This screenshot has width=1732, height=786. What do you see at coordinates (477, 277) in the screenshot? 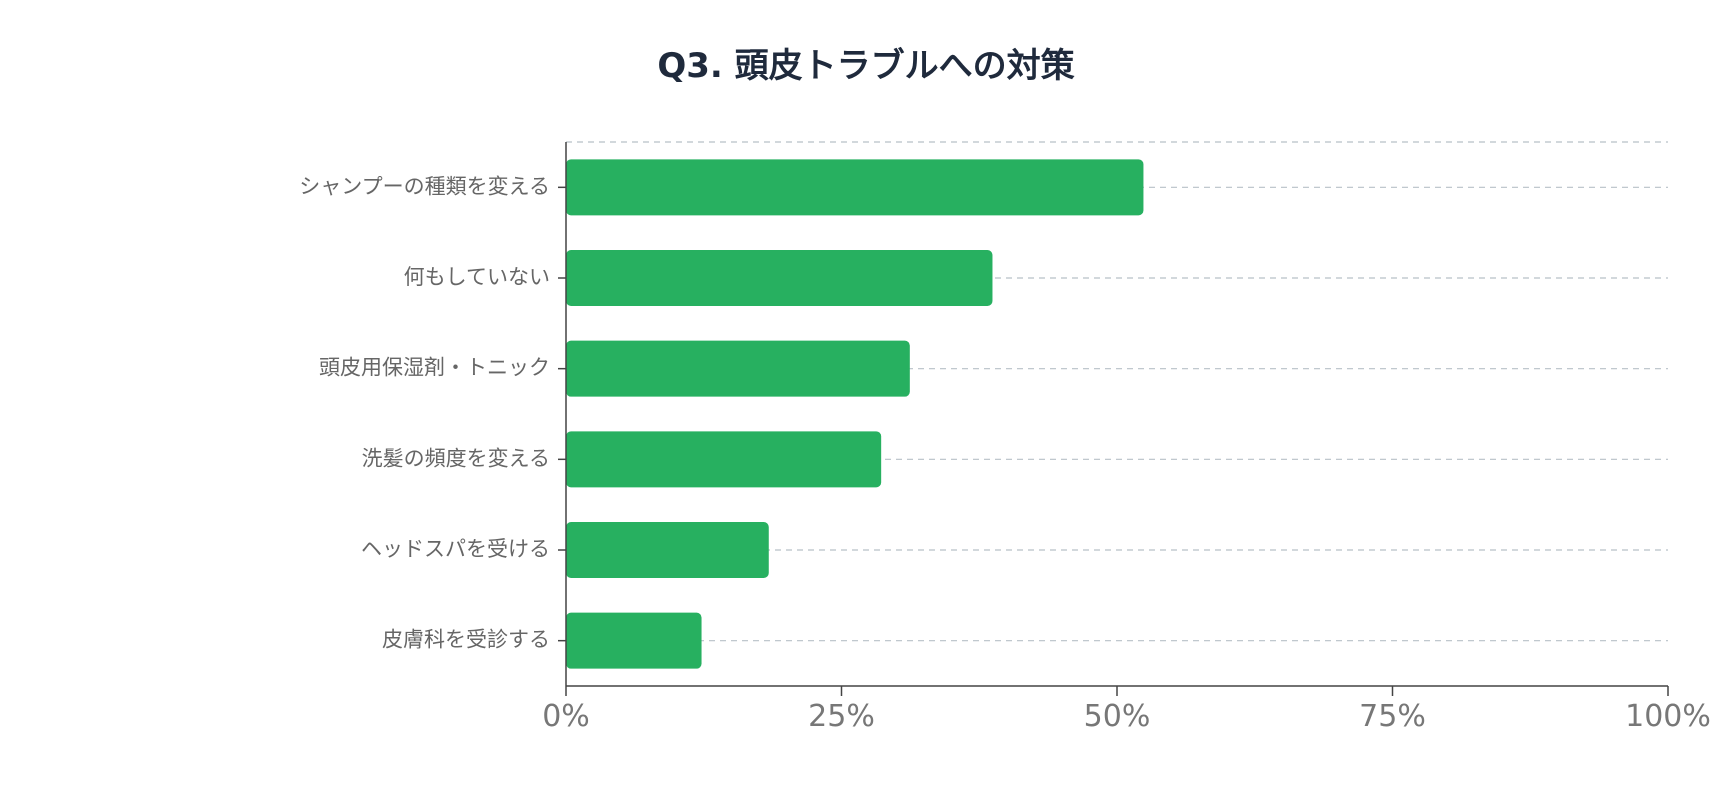
I see `category-label: 何もしていない` at bounding box center [477, 277].